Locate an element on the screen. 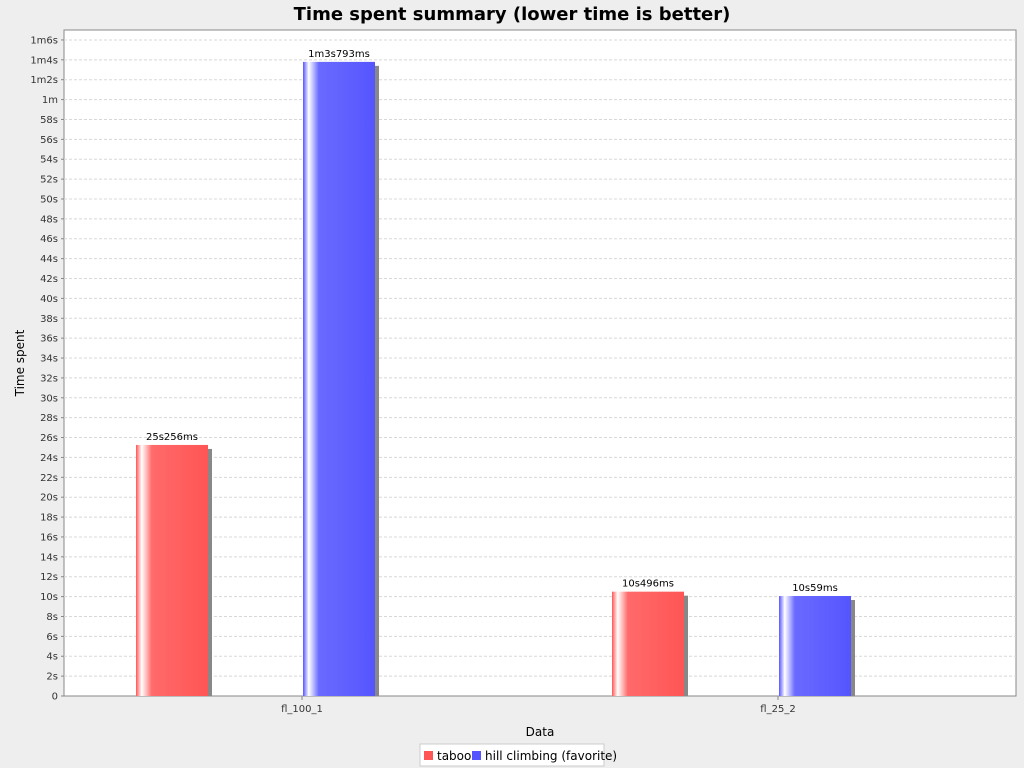 The image size is (1024, 768). x-axis-ticks: fl_100_1 fl_25_2 is located at coordinates (538, 705).